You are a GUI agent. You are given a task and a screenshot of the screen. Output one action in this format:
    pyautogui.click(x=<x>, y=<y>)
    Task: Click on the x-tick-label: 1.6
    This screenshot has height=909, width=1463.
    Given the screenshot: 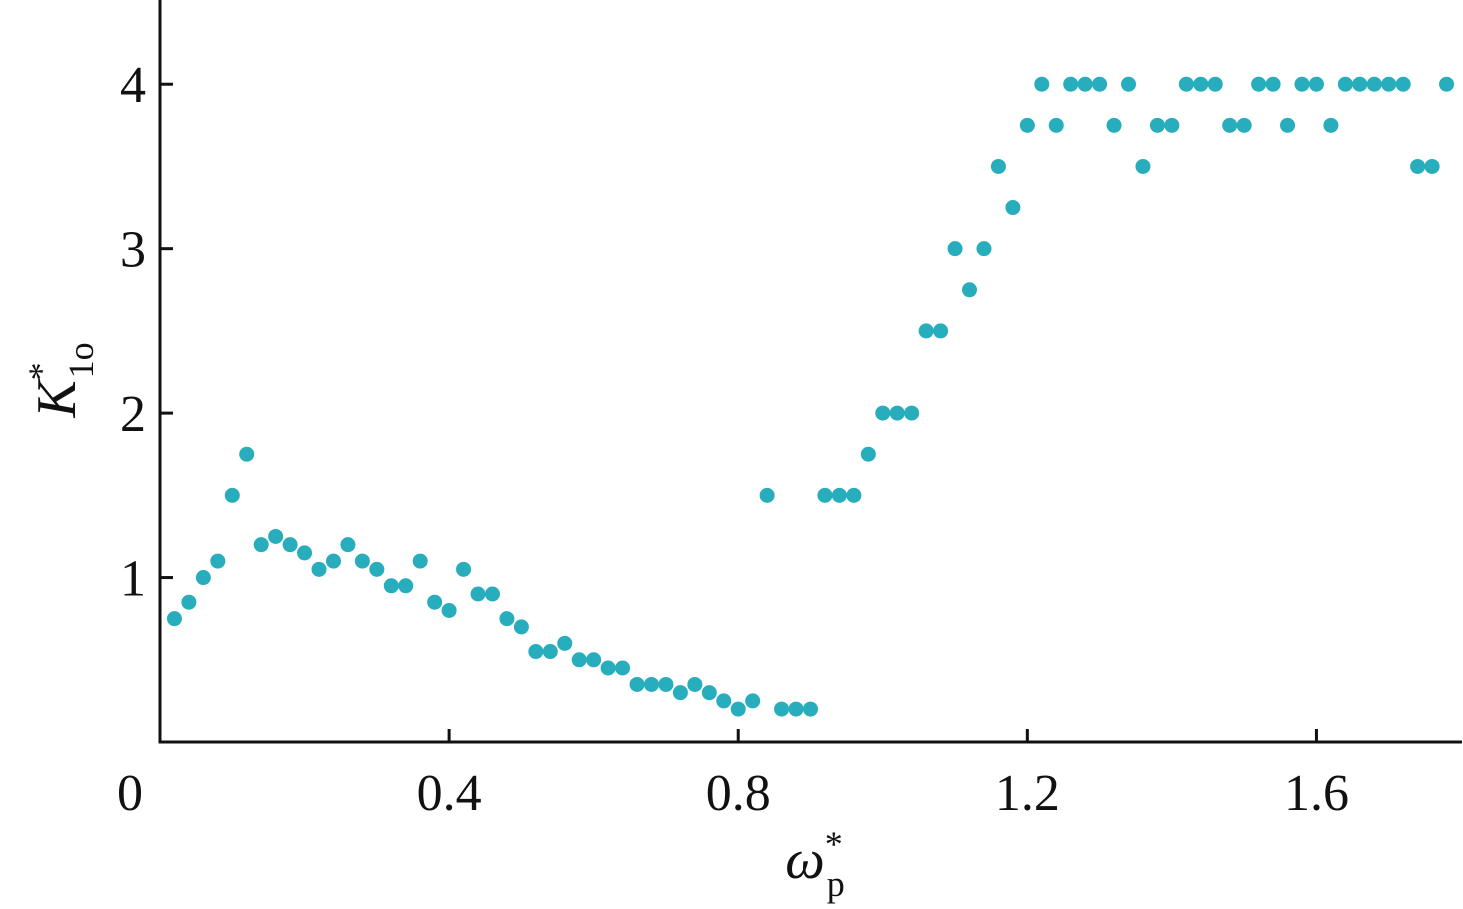 What is the action you would take?
    pyautogui.click(x=1316, y=793)
    